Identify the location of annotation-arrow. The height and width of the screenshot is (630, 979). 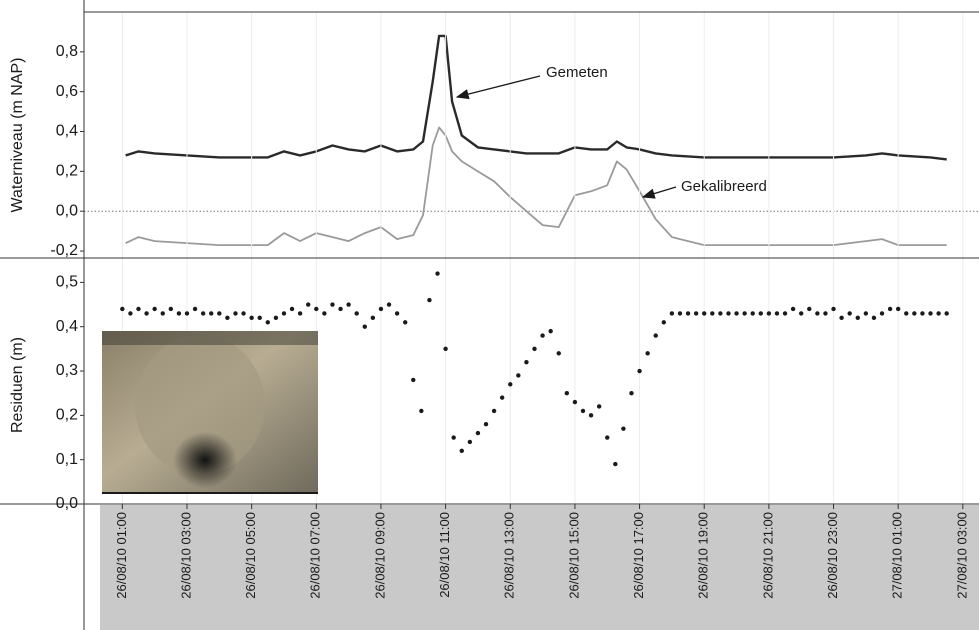
(659, 192).